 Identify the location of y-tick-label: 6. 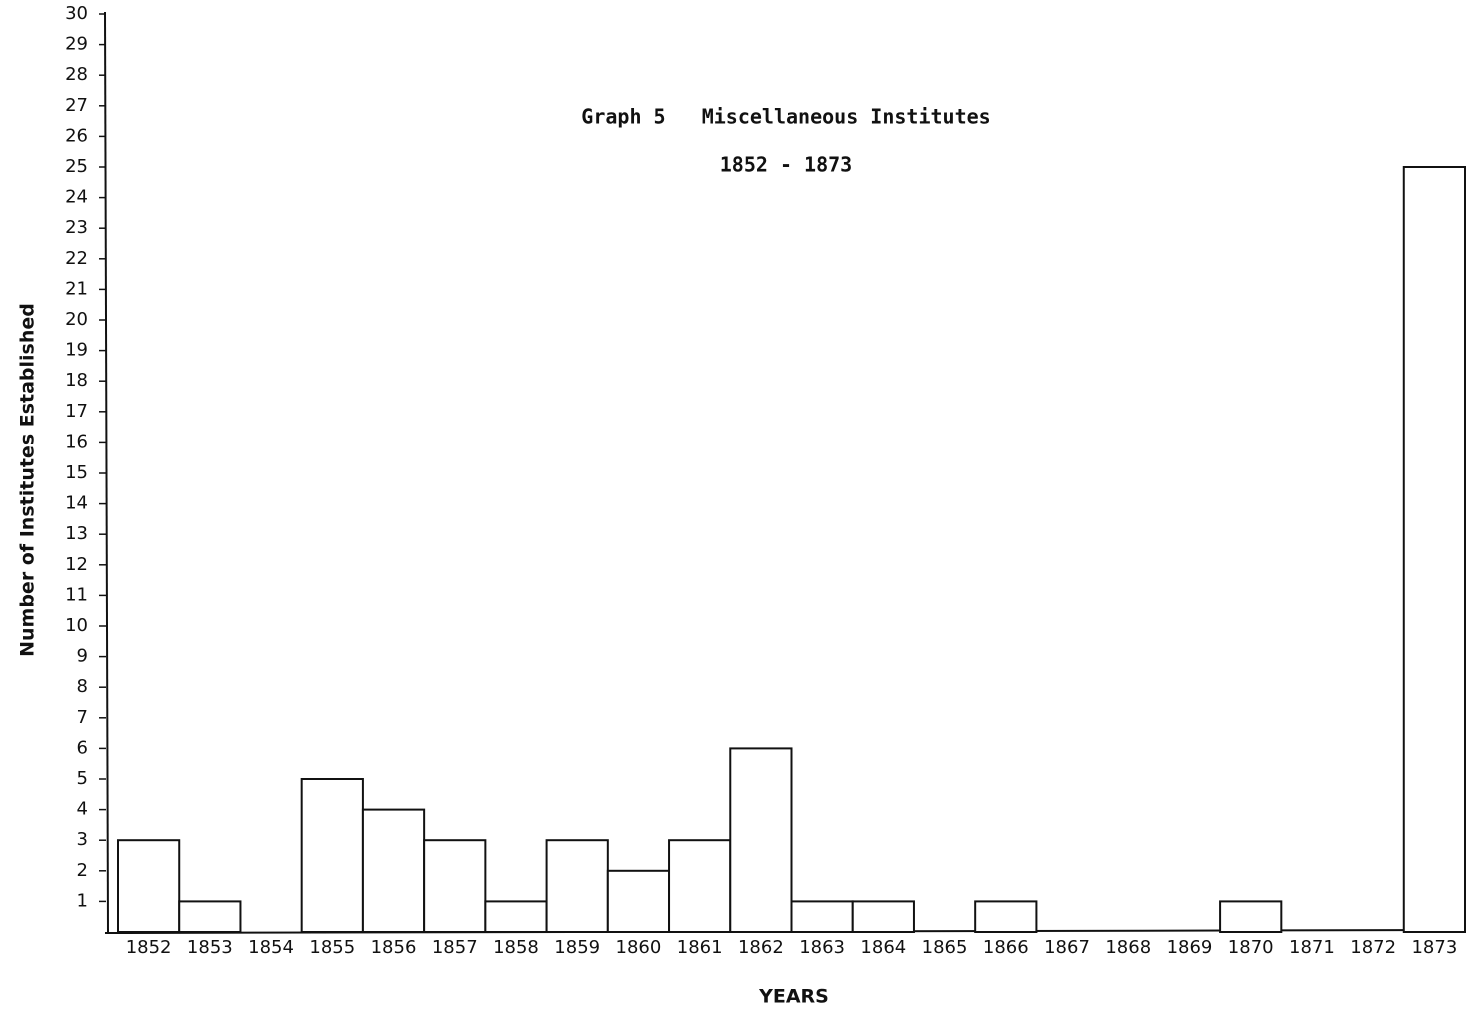
(82, 747).